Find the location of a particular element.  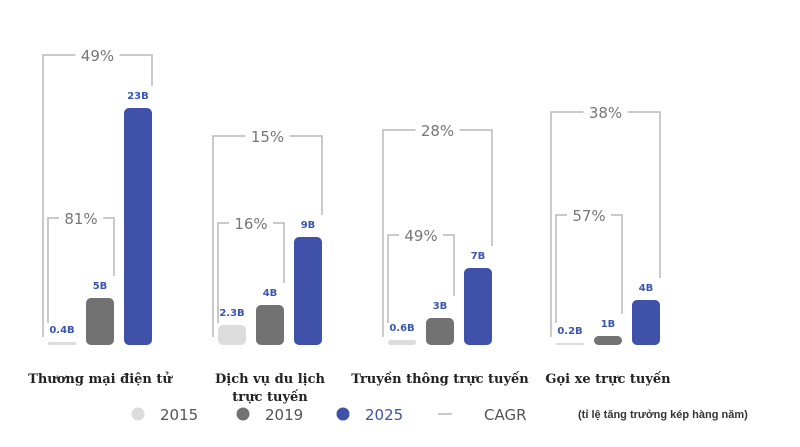

category-label: Dịch vụ du lịch is located at coordinates (270, 379).